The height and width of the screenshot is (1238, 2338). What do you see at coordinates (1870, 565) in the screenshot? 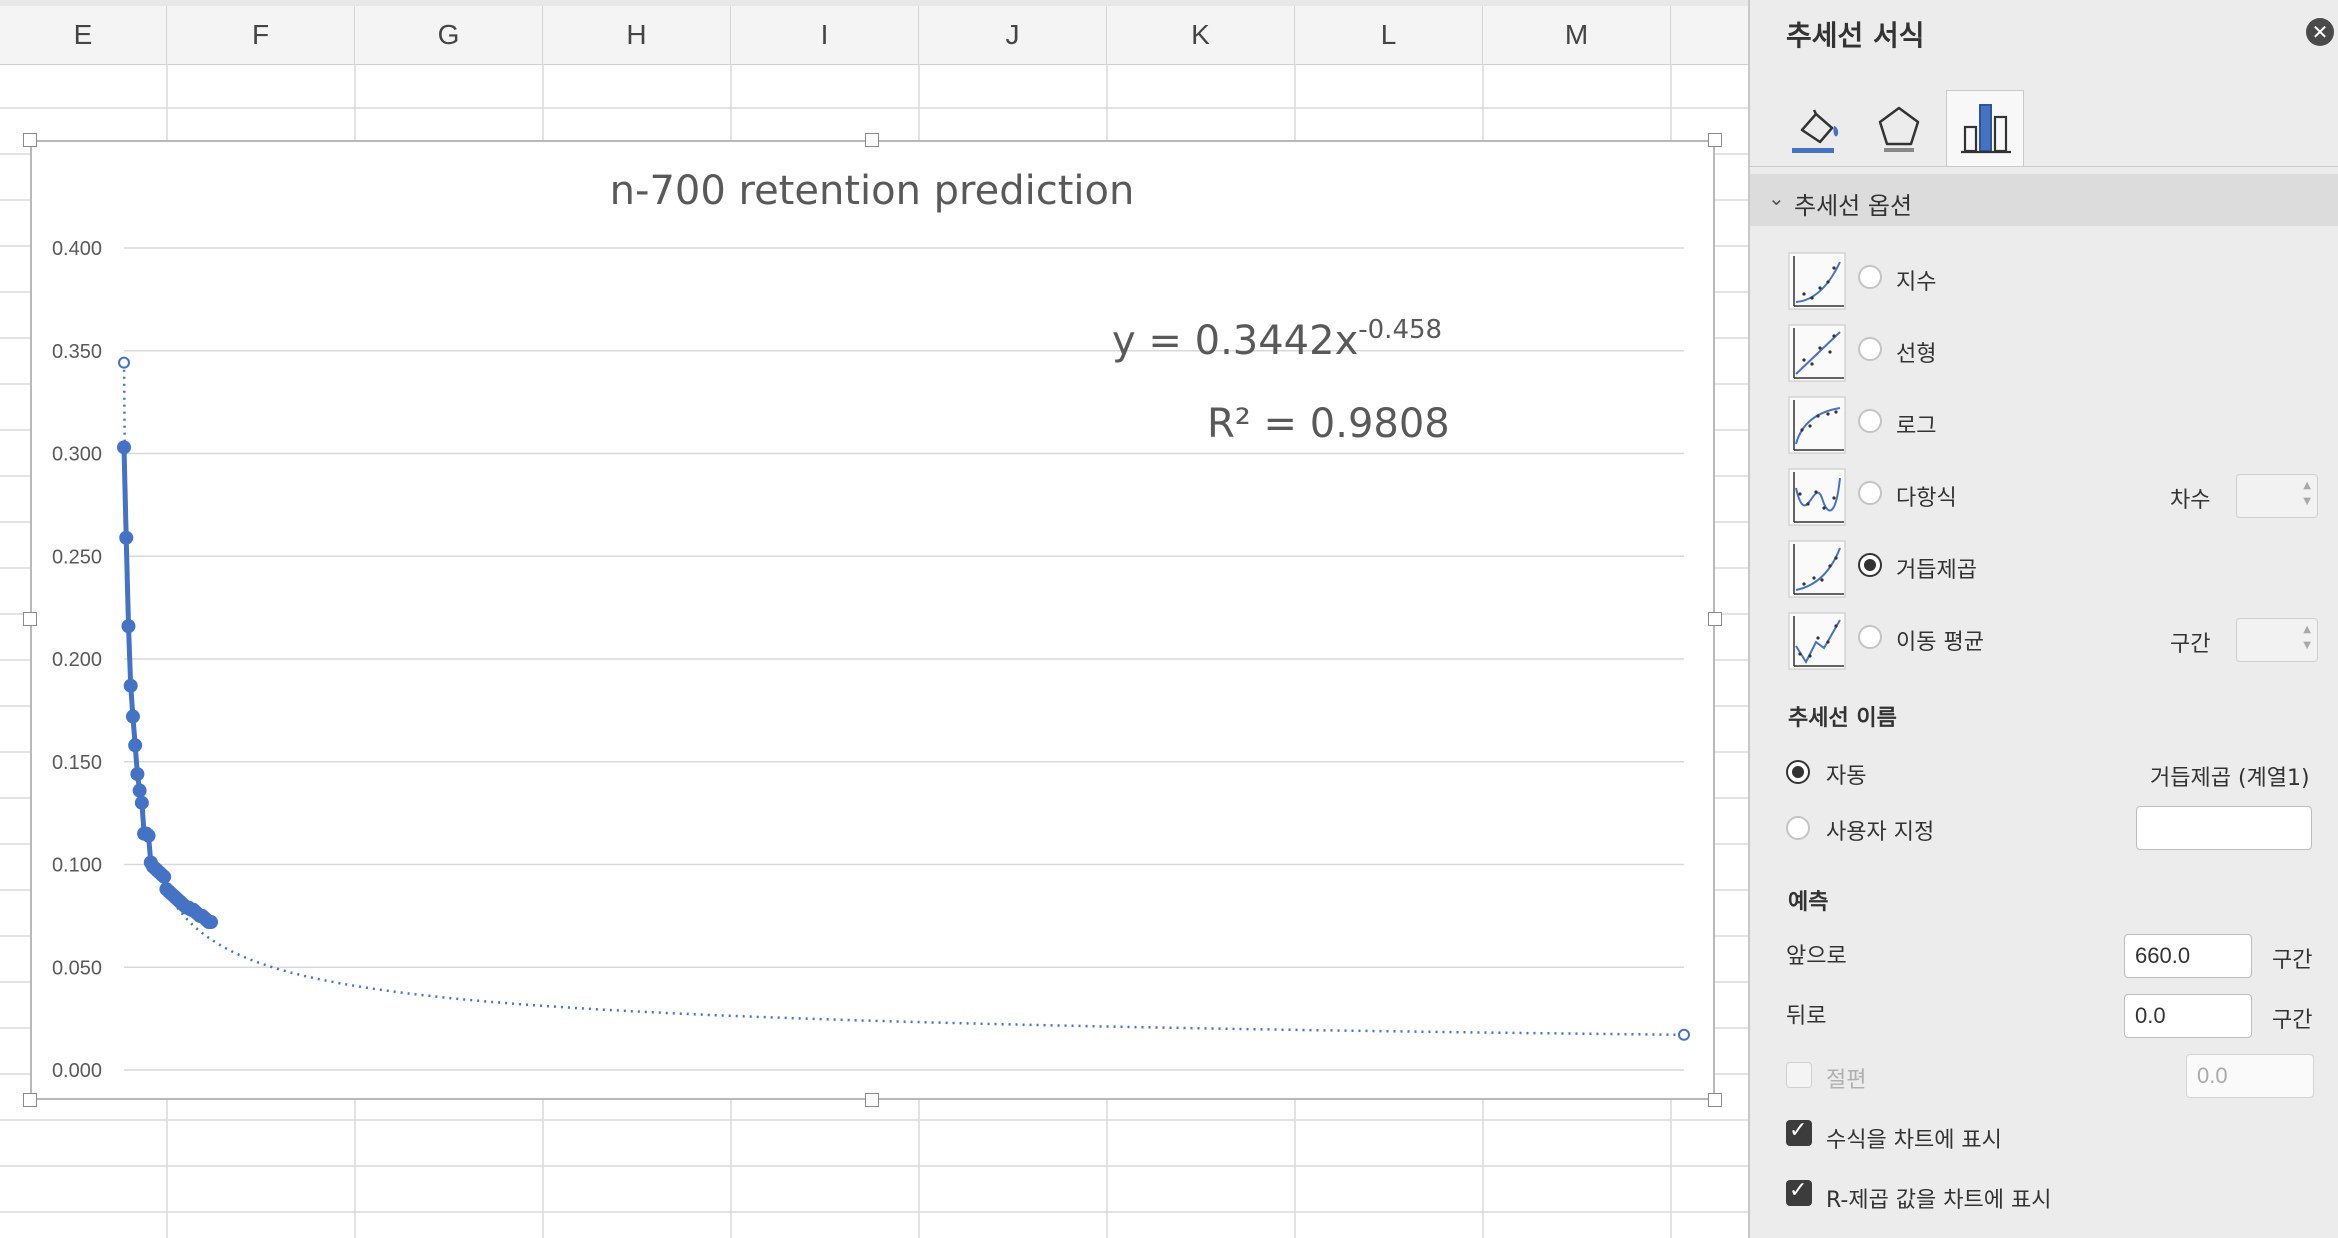
I see `radio-power` at bounding box center [1870, 565].